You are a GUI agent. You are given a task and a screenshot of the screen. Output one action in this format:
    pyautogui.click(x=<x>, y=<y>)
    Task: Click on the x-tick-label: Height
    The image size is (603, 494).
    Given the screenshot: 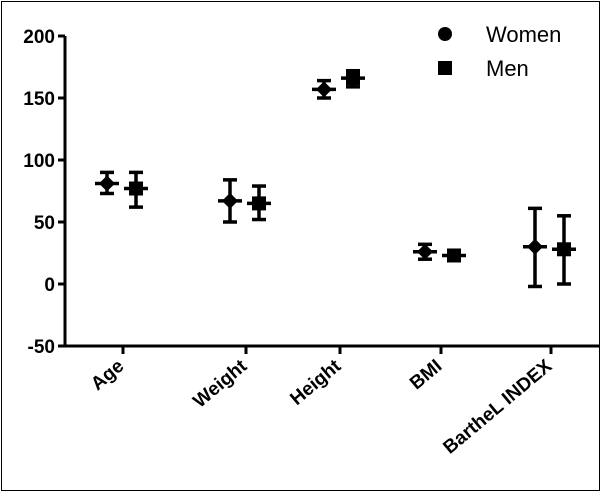 What is the action you would take?
    pyautogui.click(x=315, y=382)
    